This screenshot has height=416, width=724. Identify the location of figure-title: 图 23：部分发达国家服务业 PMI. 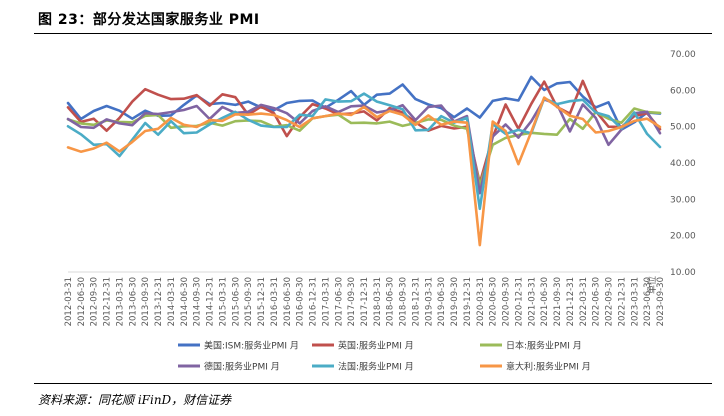
(149, 20).